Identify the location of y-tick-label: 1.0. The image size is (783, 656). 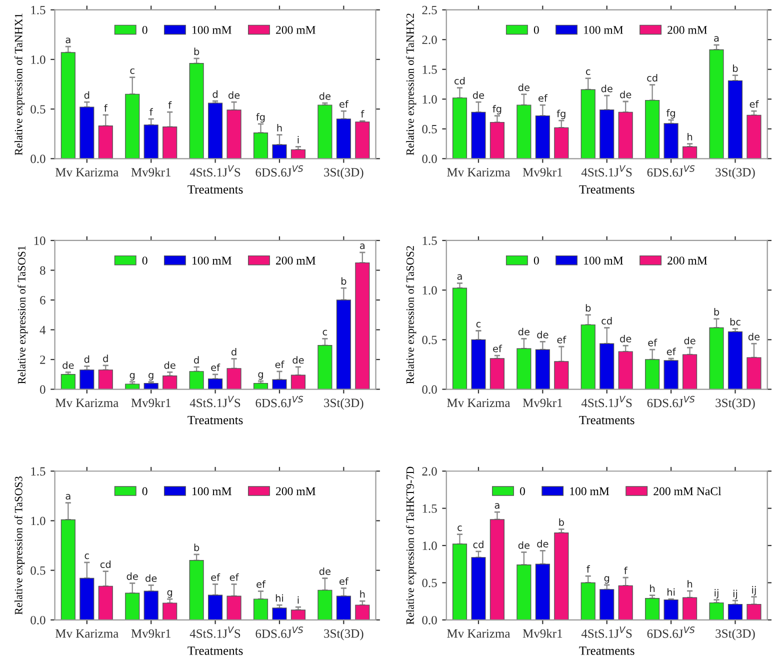
(429, 546).